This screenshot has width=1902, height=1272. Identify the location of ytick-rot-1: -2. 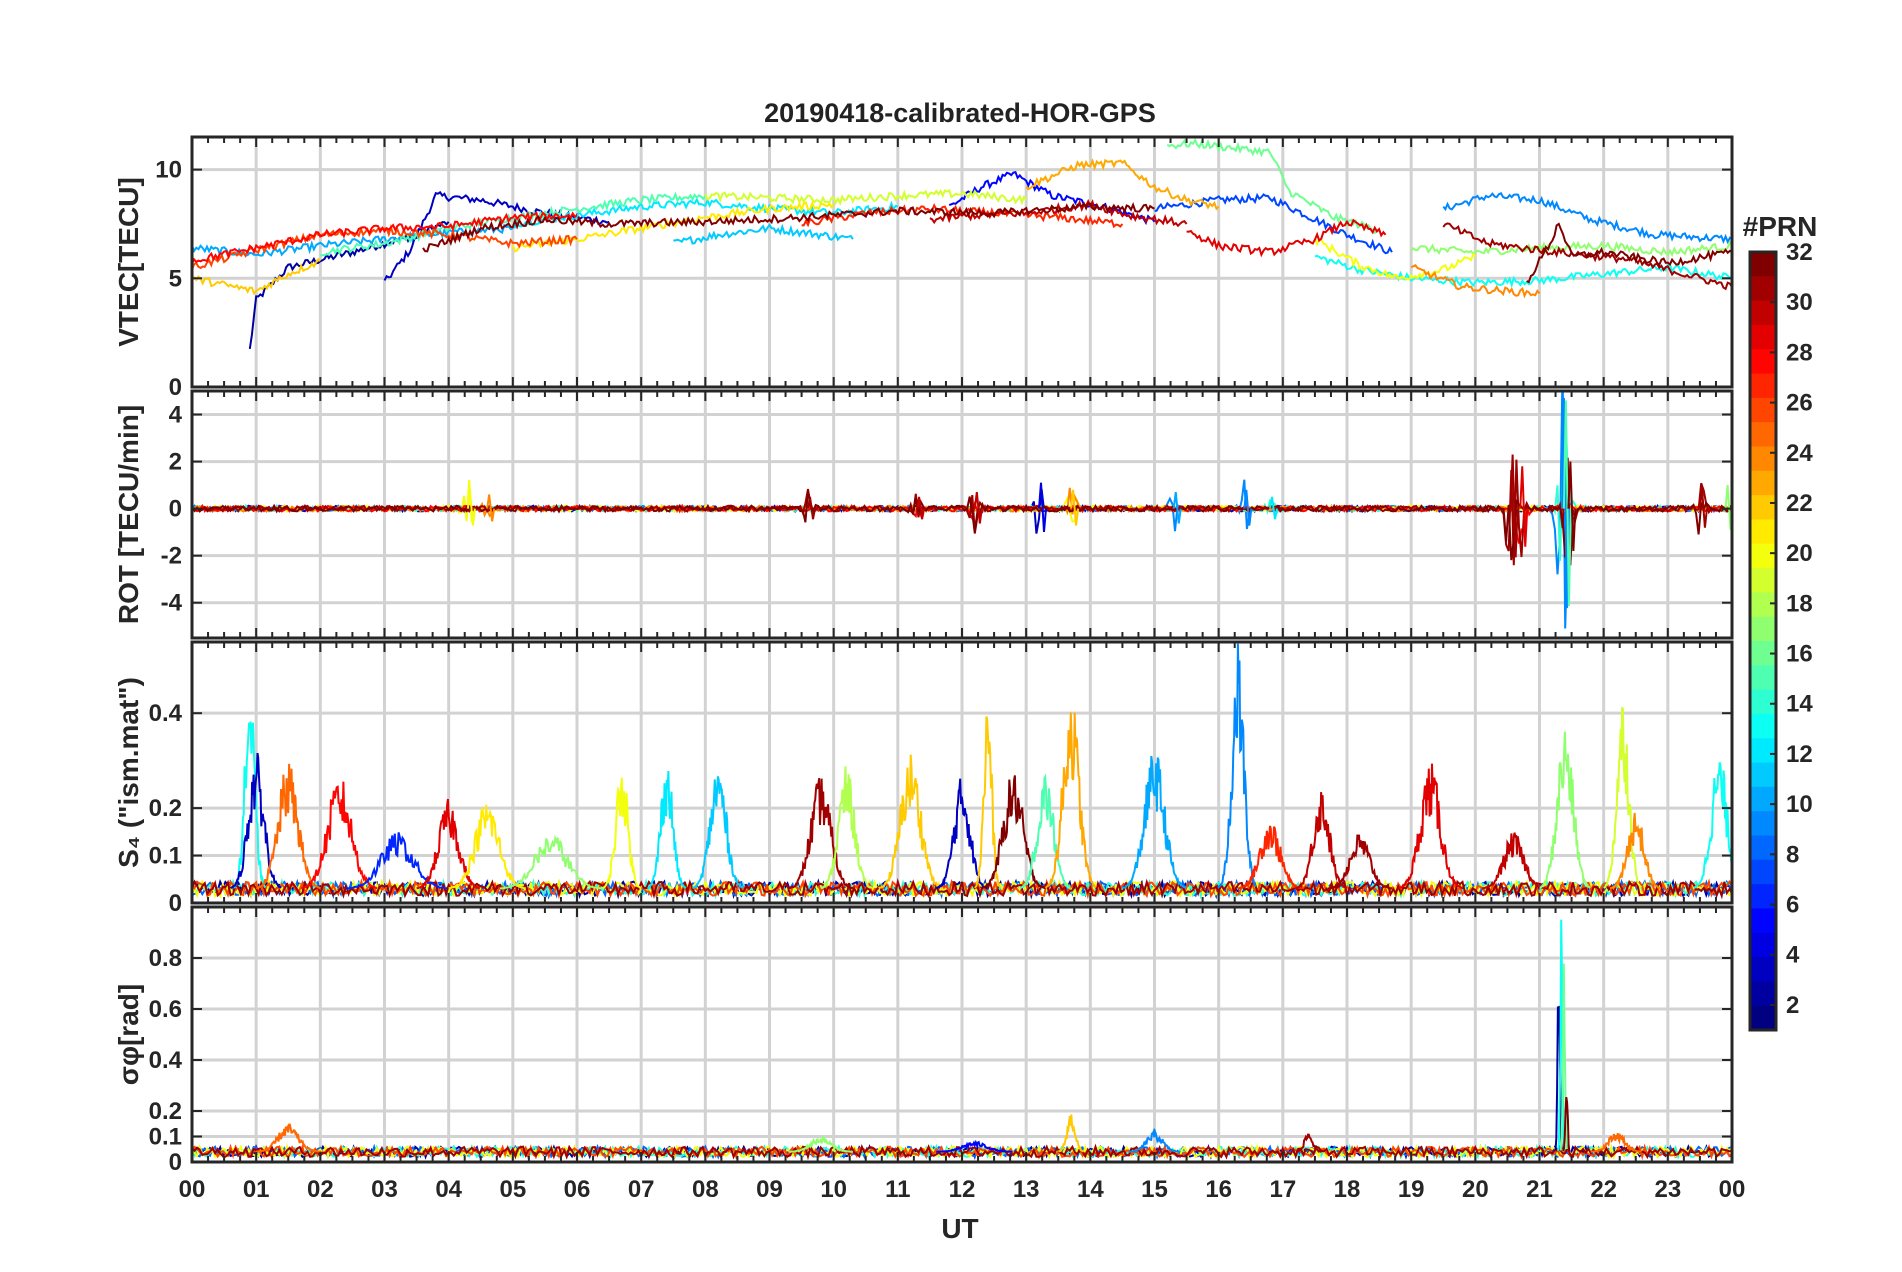
(171, 556).